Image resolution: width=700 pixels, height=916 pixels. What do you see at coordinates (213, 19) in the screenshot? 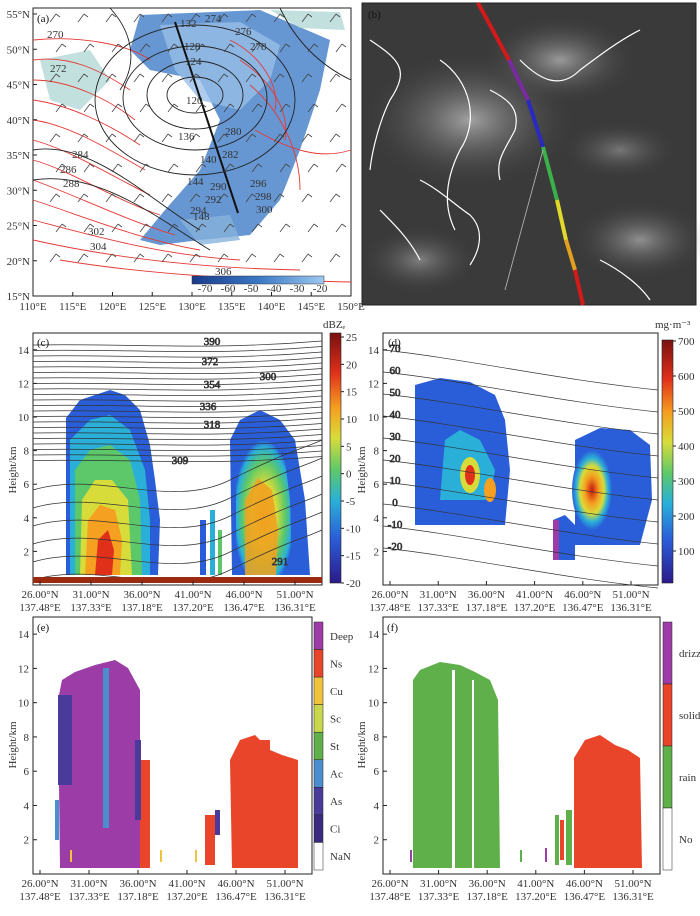
I see `panel-a-red-contour-label: 274` at bounding box center [213, 19].